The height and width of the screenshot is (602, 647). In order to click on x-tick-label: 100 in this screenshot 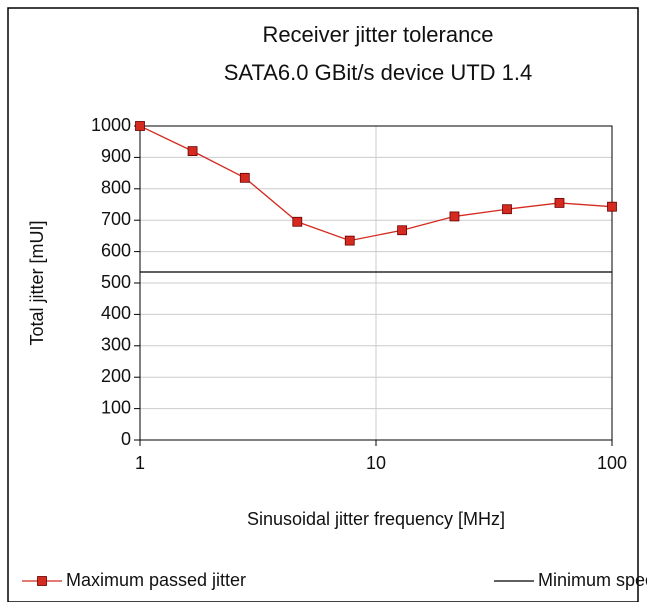, I will do `click(612, 463)`.